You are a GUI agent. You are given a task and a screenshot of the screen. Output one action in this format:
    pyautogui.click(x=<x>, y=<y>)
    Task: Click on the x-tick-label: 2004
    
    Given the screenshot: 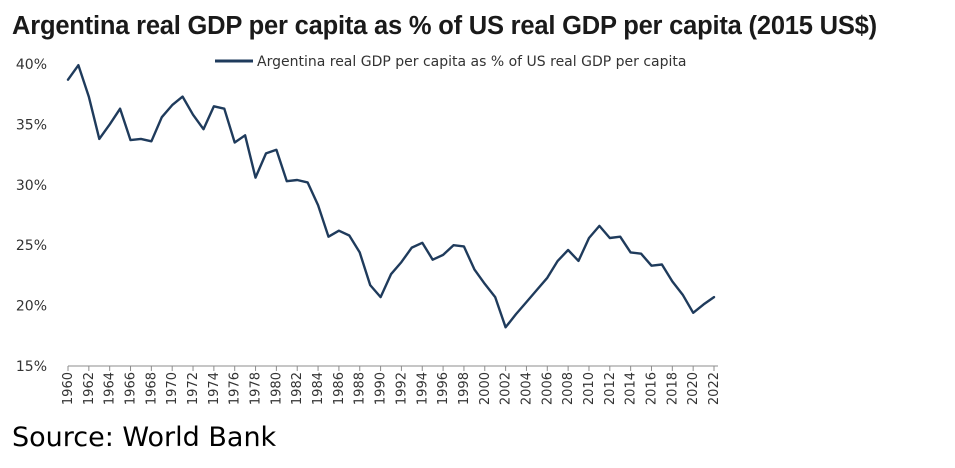 What is the action you would take?
    pyautogui.click(x=526, y=388)
    